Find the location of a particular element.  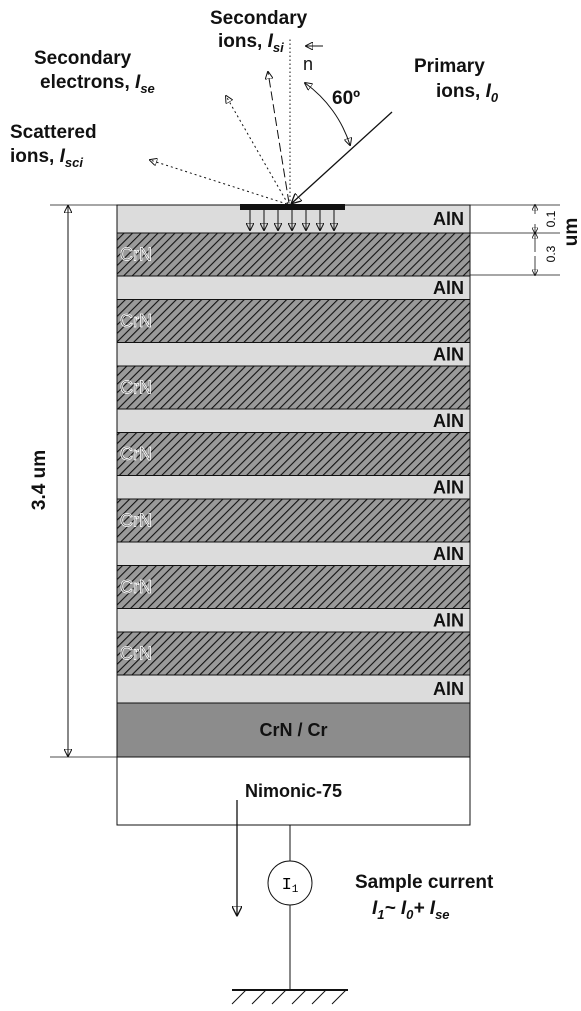

primary-ions-label: Primary ions, I0 is located at coordinates (456, 80).